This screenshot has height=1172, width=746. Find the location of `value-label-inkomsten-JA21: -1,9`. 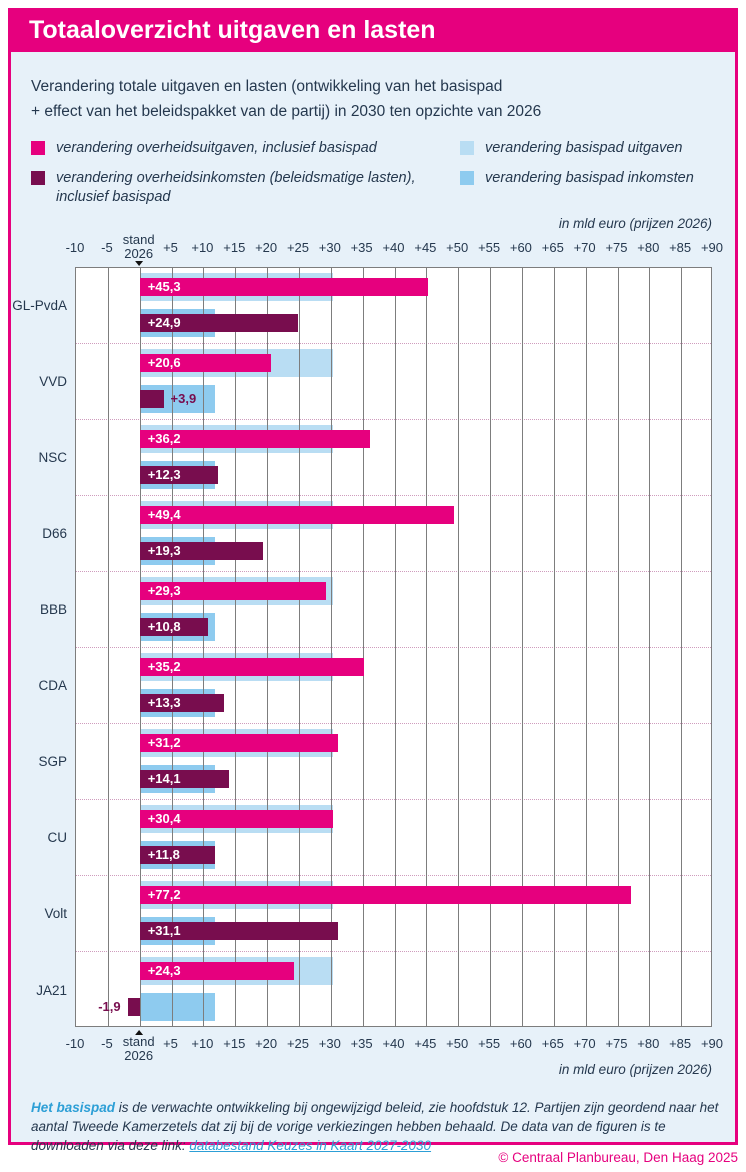

value-label-inkomsten-JA21: -1,9 is located at coordinates (109, 1006).